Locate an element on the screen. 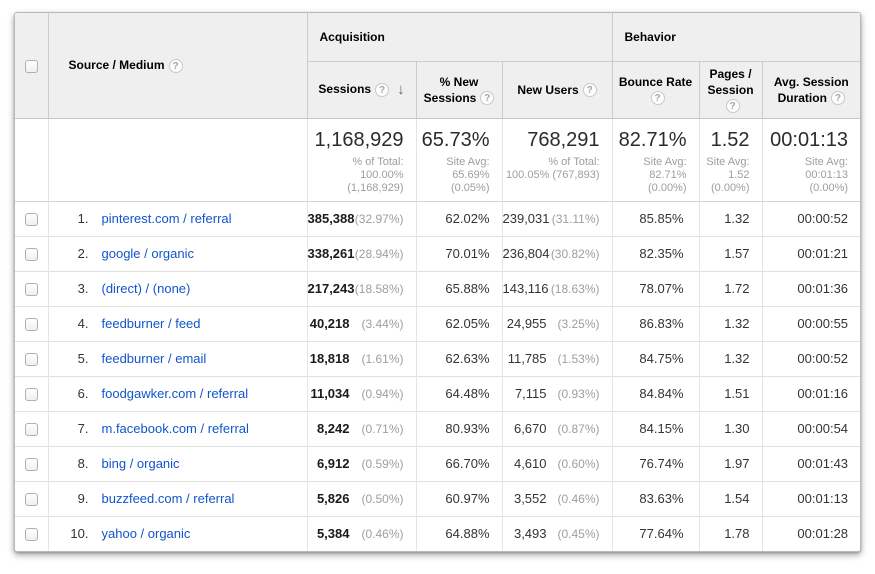 This screenshot has width=875, height=574. source-medium-link: bing / organic is located at coordinates (140, 463).